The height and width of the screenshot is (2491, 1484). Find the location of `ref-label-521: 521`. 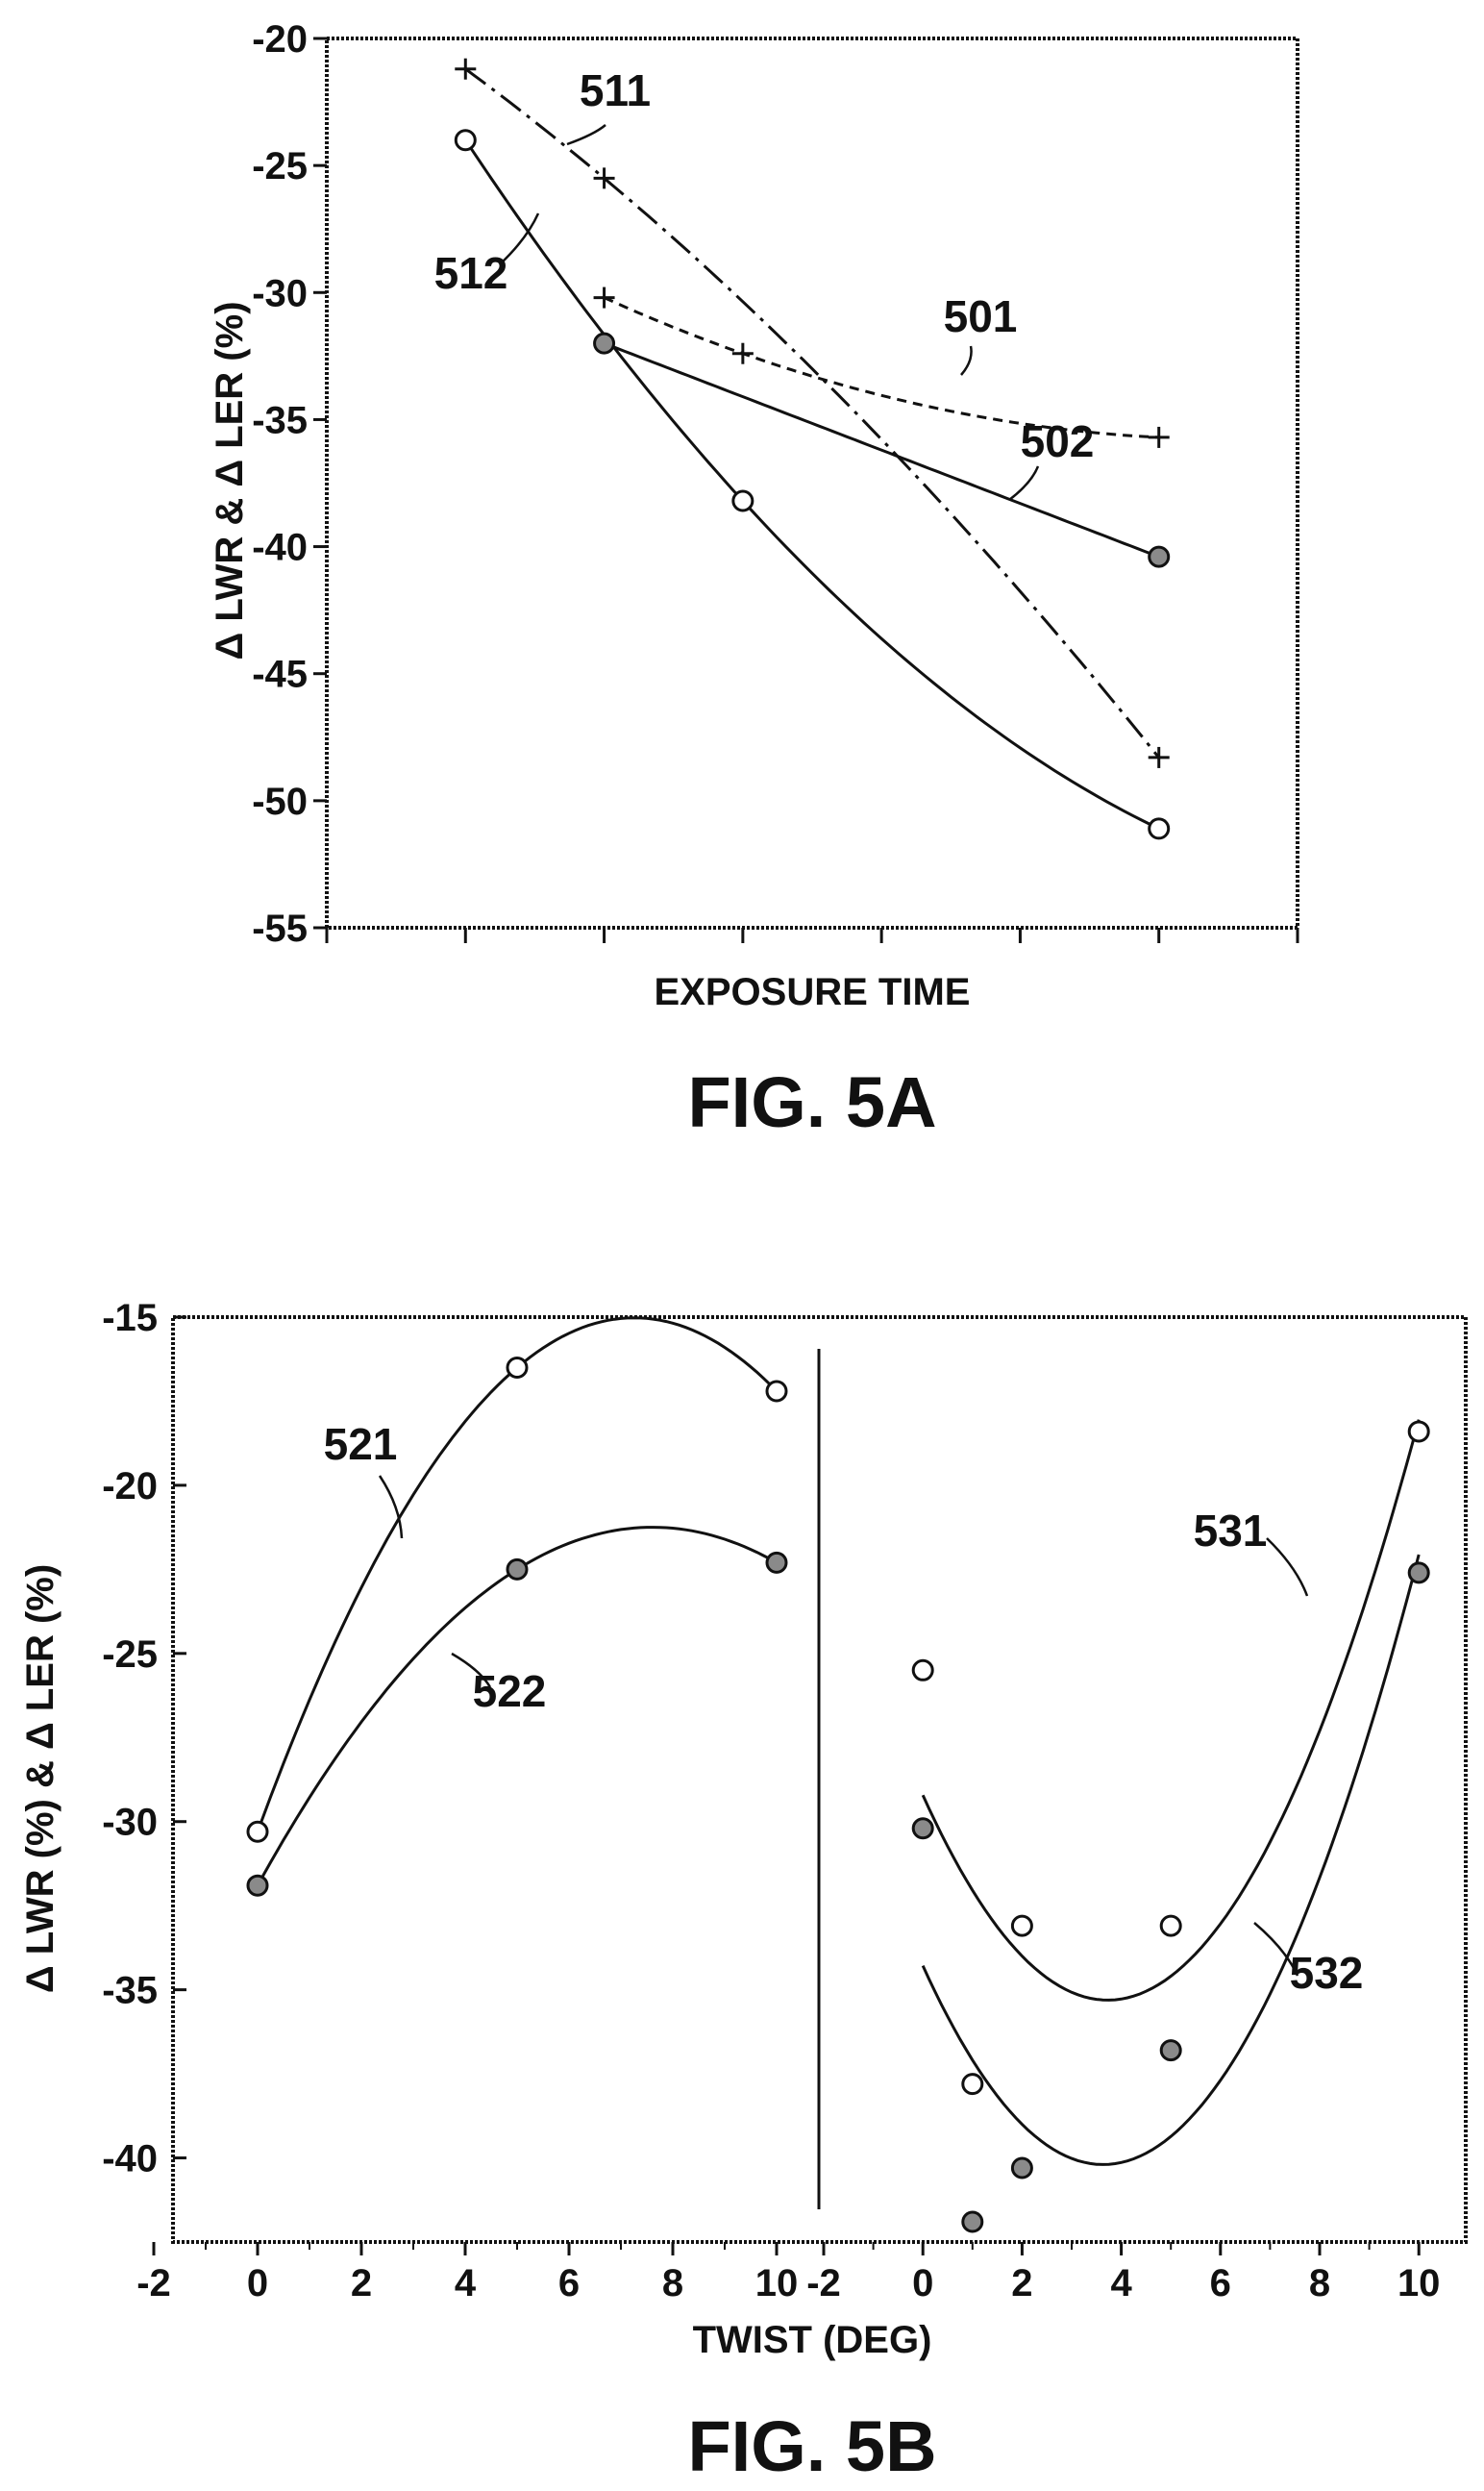

ref-label-521: 521 is located at coordinates (361, 1444).